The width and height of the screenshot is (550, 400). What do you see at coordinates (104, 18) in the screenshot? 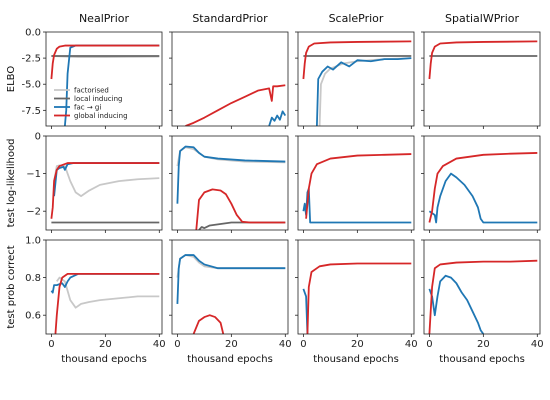
I see `column-title-0: NealPrior` at bounding box center [104, 18].